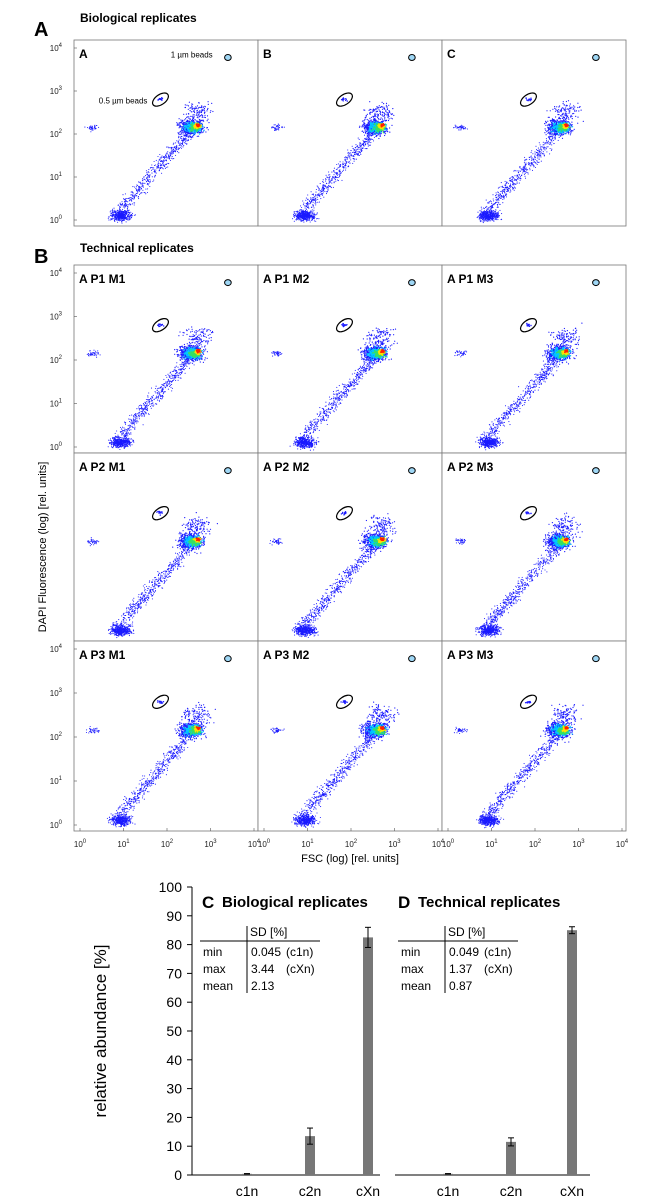 The image size is (661, 1200). I want to click on scatter-panel: B, so click(350, 133).